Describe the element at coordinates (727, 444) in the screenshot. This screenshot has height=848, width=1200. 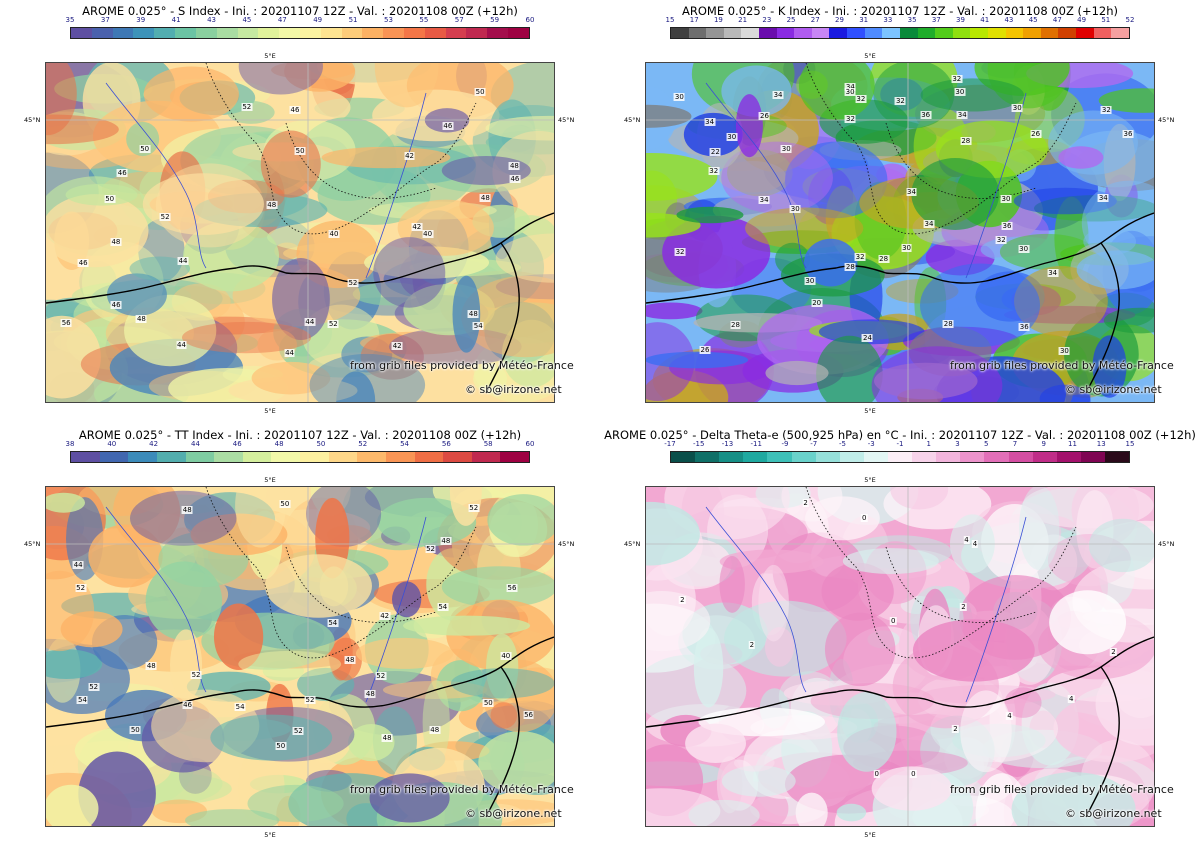
I see `colorbar-tick-label: -13` at that location.